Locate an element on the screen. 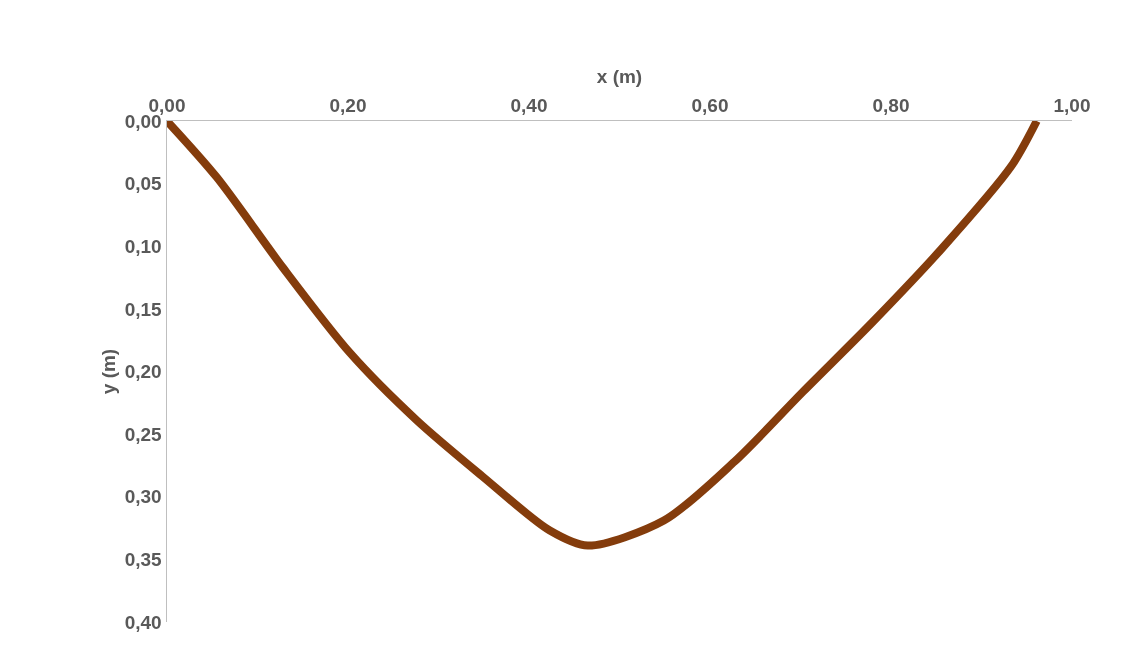 The image size is (1123, 645). x-tick-label: 0,40 is located at coordinates (529, 105).